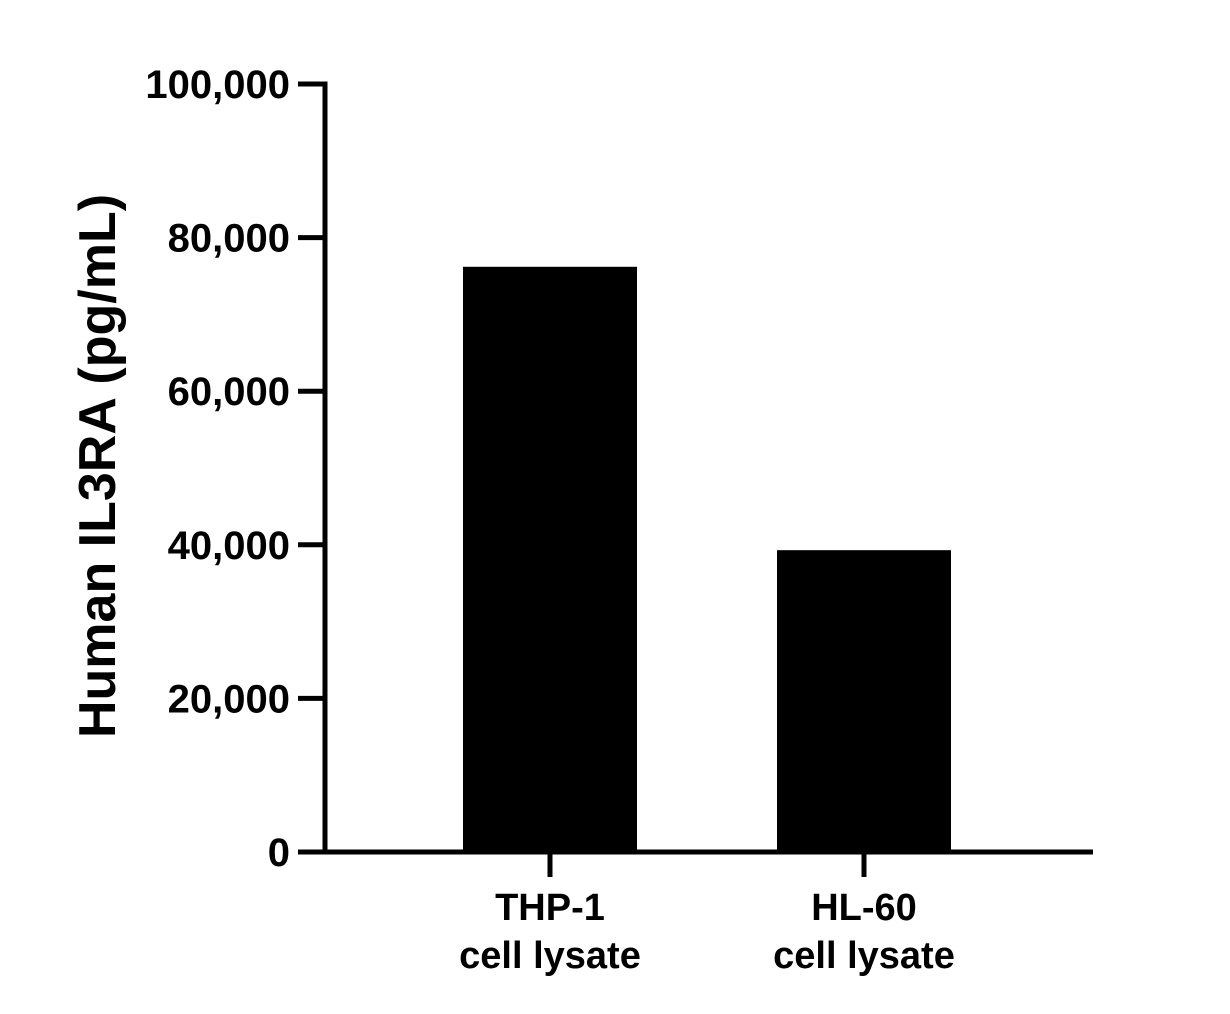 The height and width of the screenshot is (1014, 1230). I want to click on y-tick-label: 60,000, so click(229, 392).